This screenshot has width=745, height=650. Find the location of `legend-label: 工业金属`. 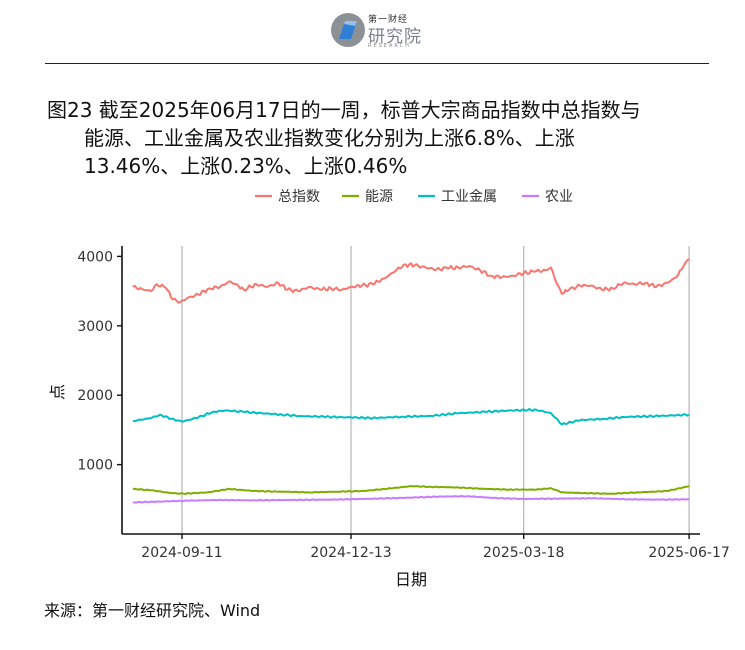

legend-label: 工业金属 is located at coordinates (469, 197).